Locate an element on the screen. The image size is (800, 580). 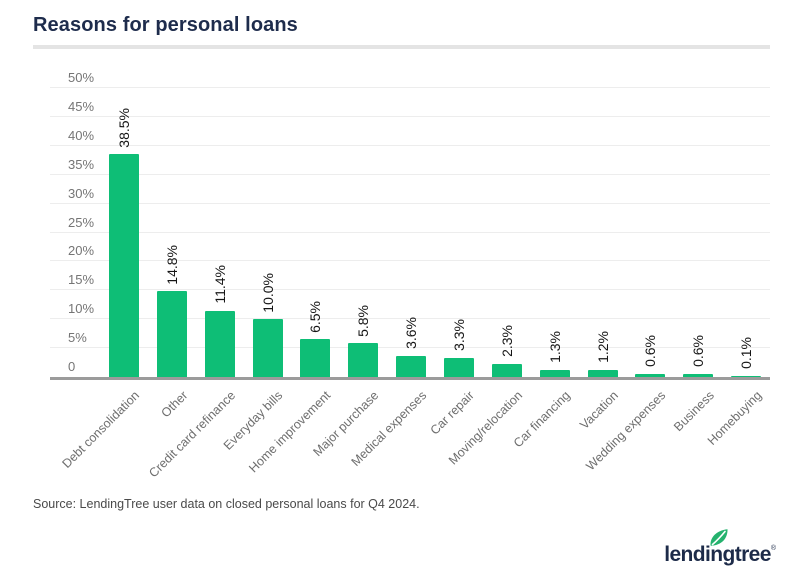
title-divider is located at coordinates (401, 47).